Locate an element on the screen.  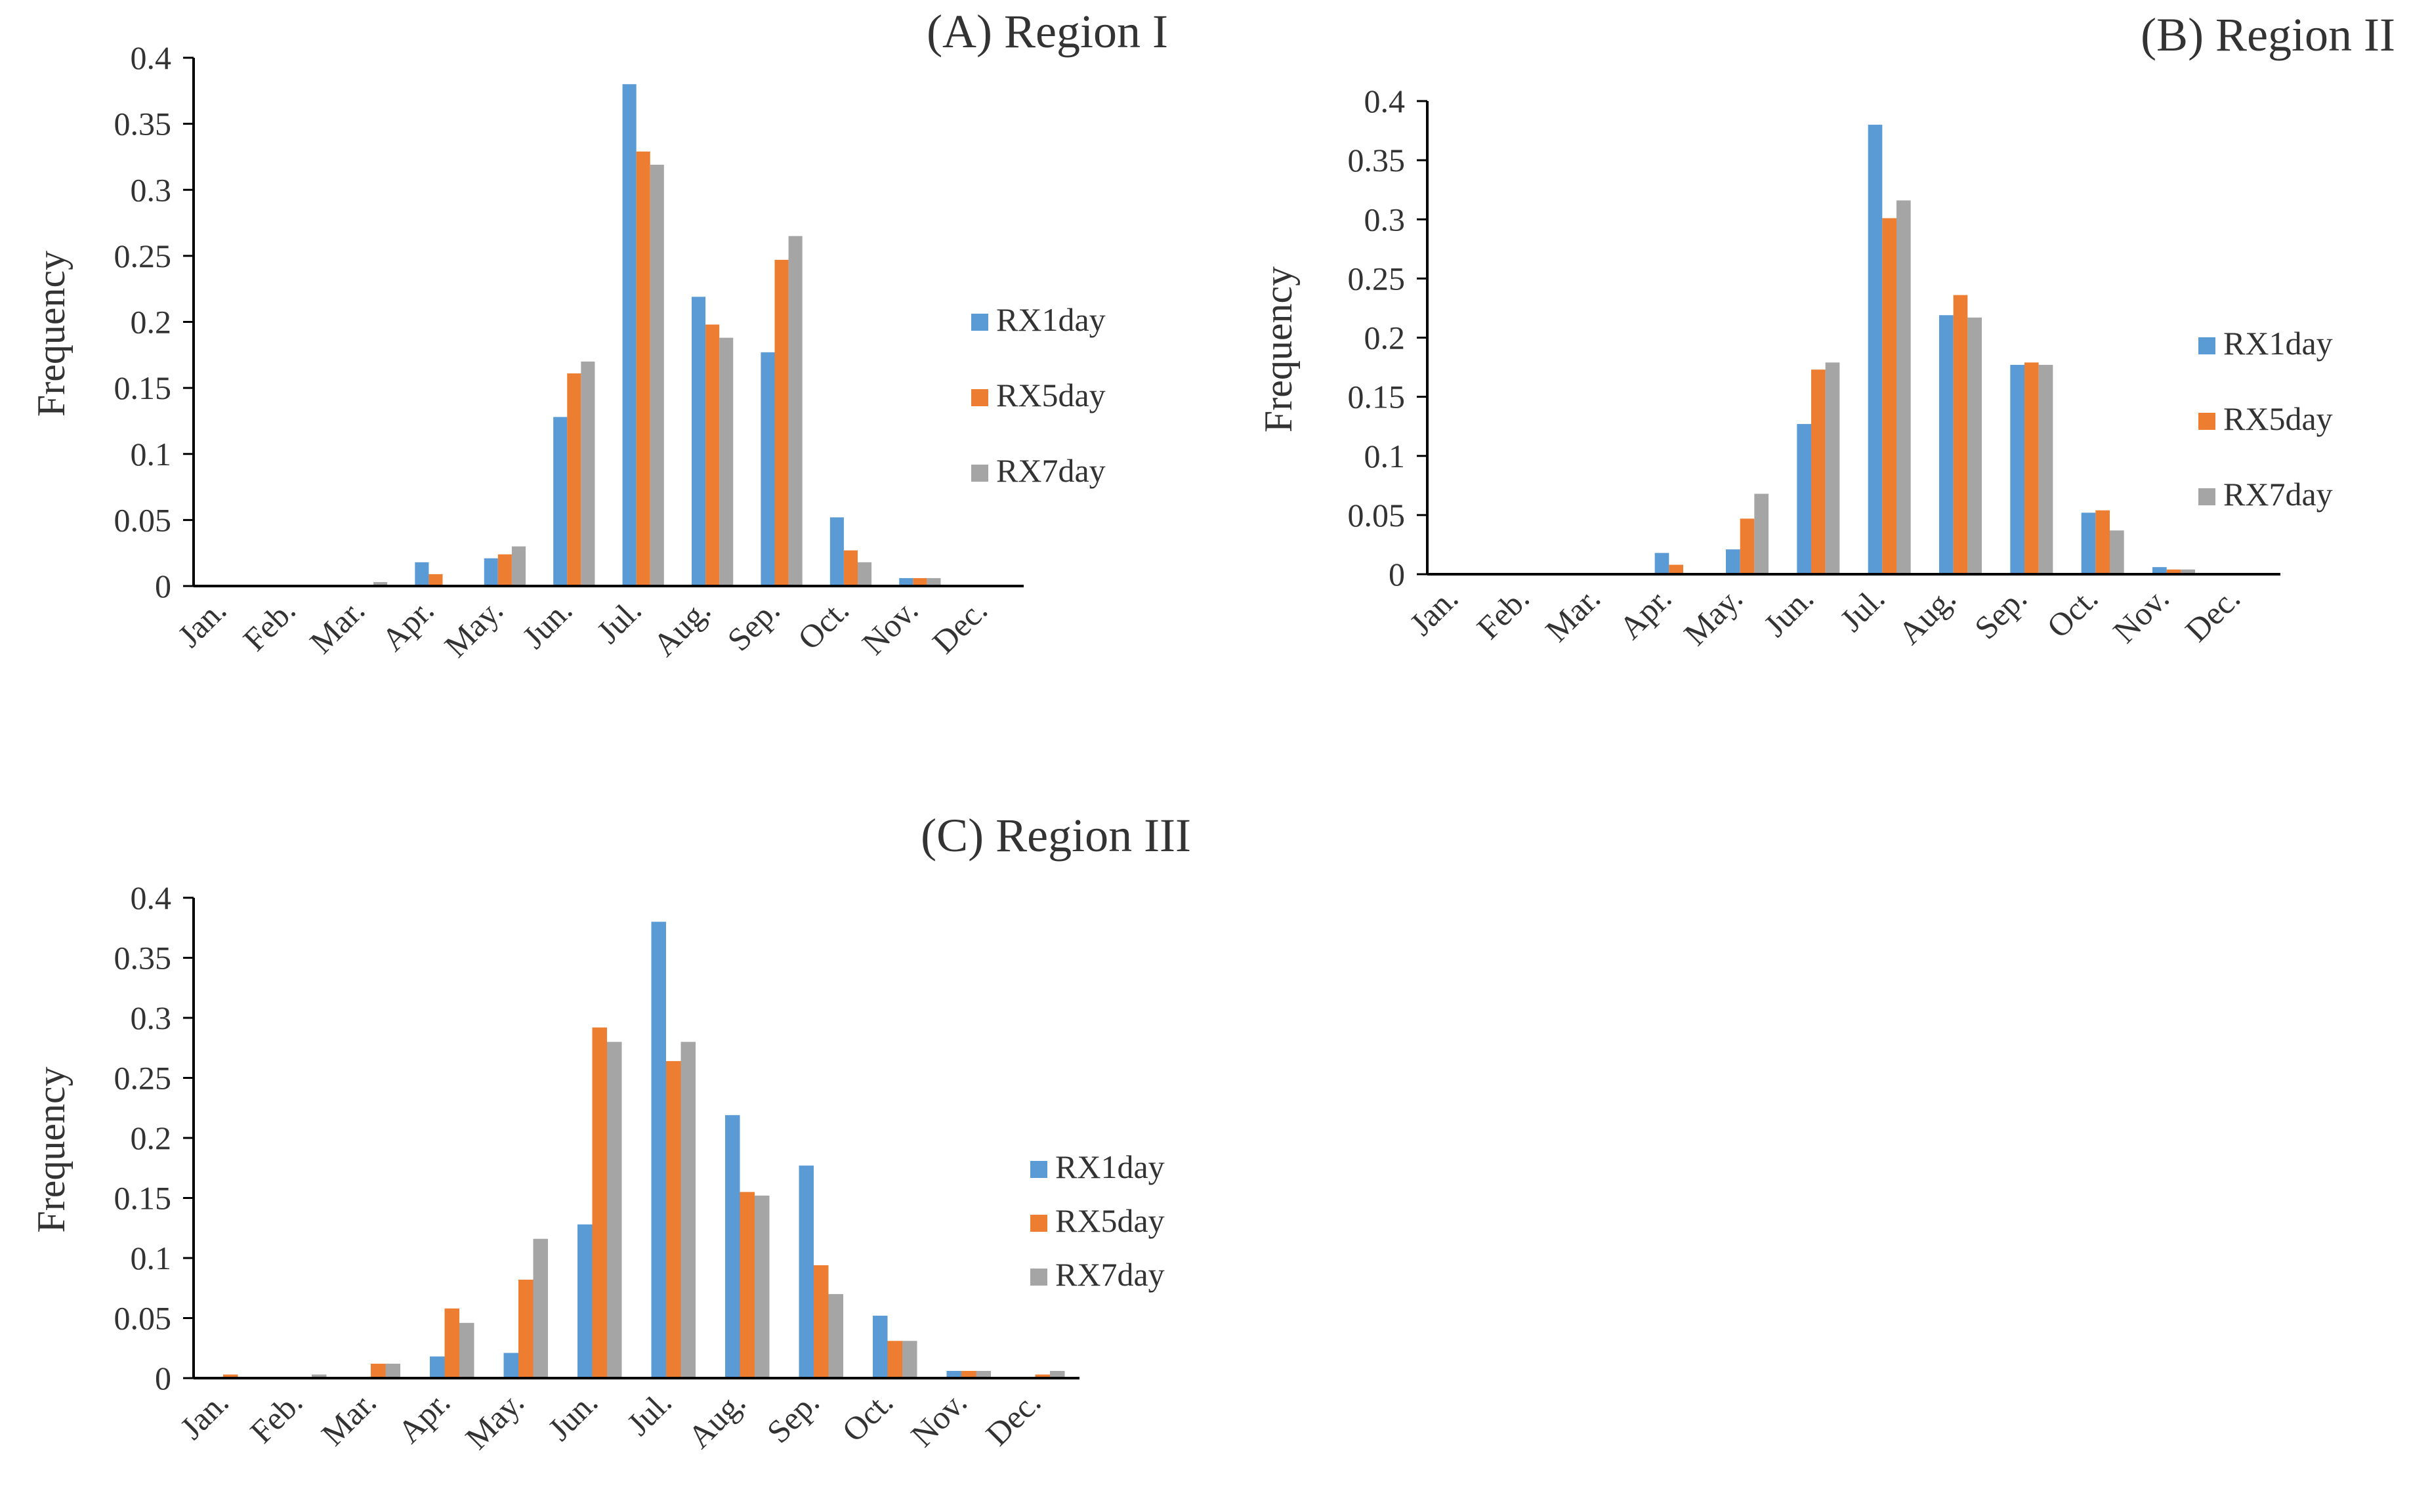
y-tick-label: 0 is located at coordinates (163, 586).